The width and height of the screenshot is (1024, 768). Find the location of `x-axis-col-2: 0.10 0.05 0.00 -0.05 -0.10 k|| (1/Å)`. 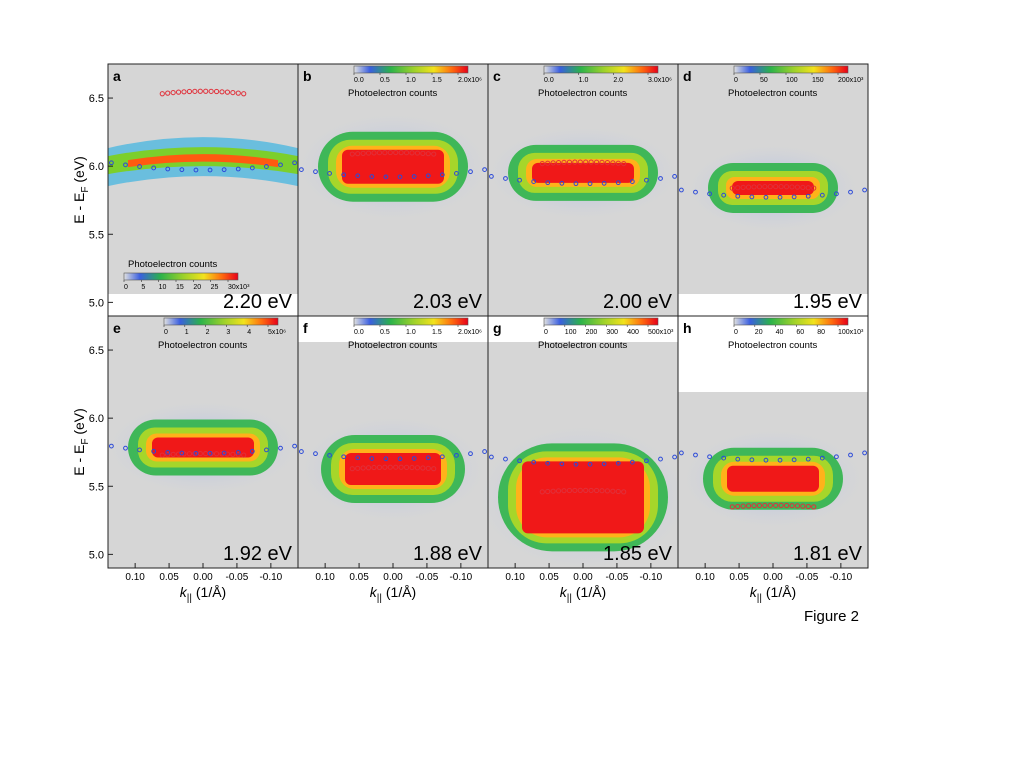

x-axis-col-2: 0.10 0.05 0.00 -0.05 -0.10 k|| (1/Å) is located at coordinates (394, 583).